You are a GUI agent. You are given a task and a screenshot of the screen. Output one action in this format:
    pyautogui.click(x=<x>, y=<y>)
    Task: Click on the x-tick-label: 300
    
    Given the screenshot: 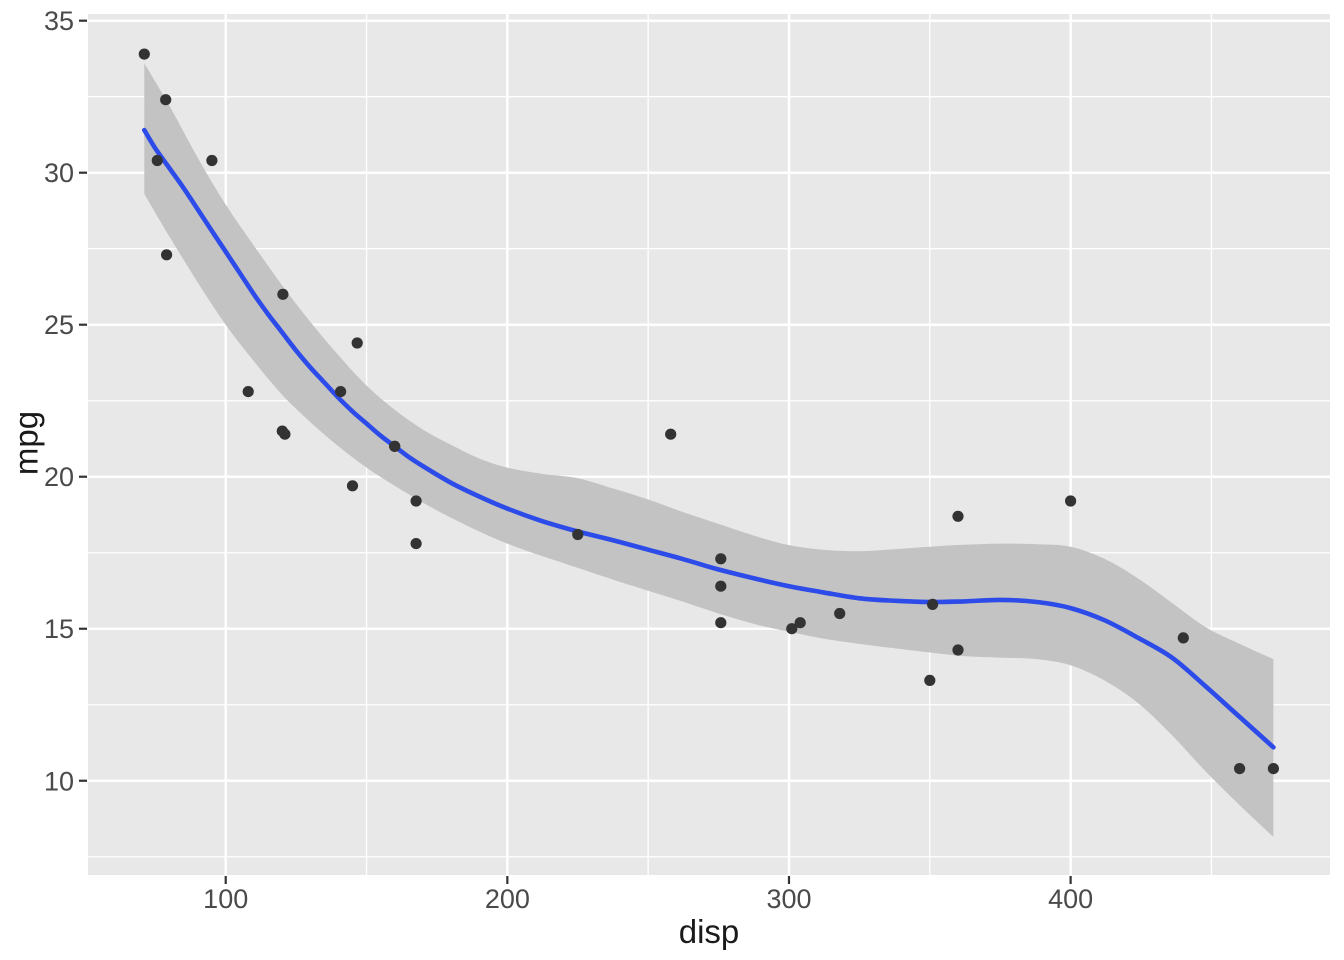 What is the action you would take?
    pyautogui.click(x=788, y=899)
    